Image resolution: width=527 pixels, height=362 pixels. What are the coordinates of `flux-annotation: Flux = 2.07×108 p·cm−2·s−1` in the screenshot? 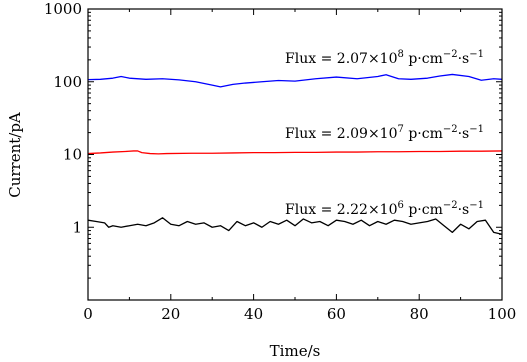 It's located at (384, 58).